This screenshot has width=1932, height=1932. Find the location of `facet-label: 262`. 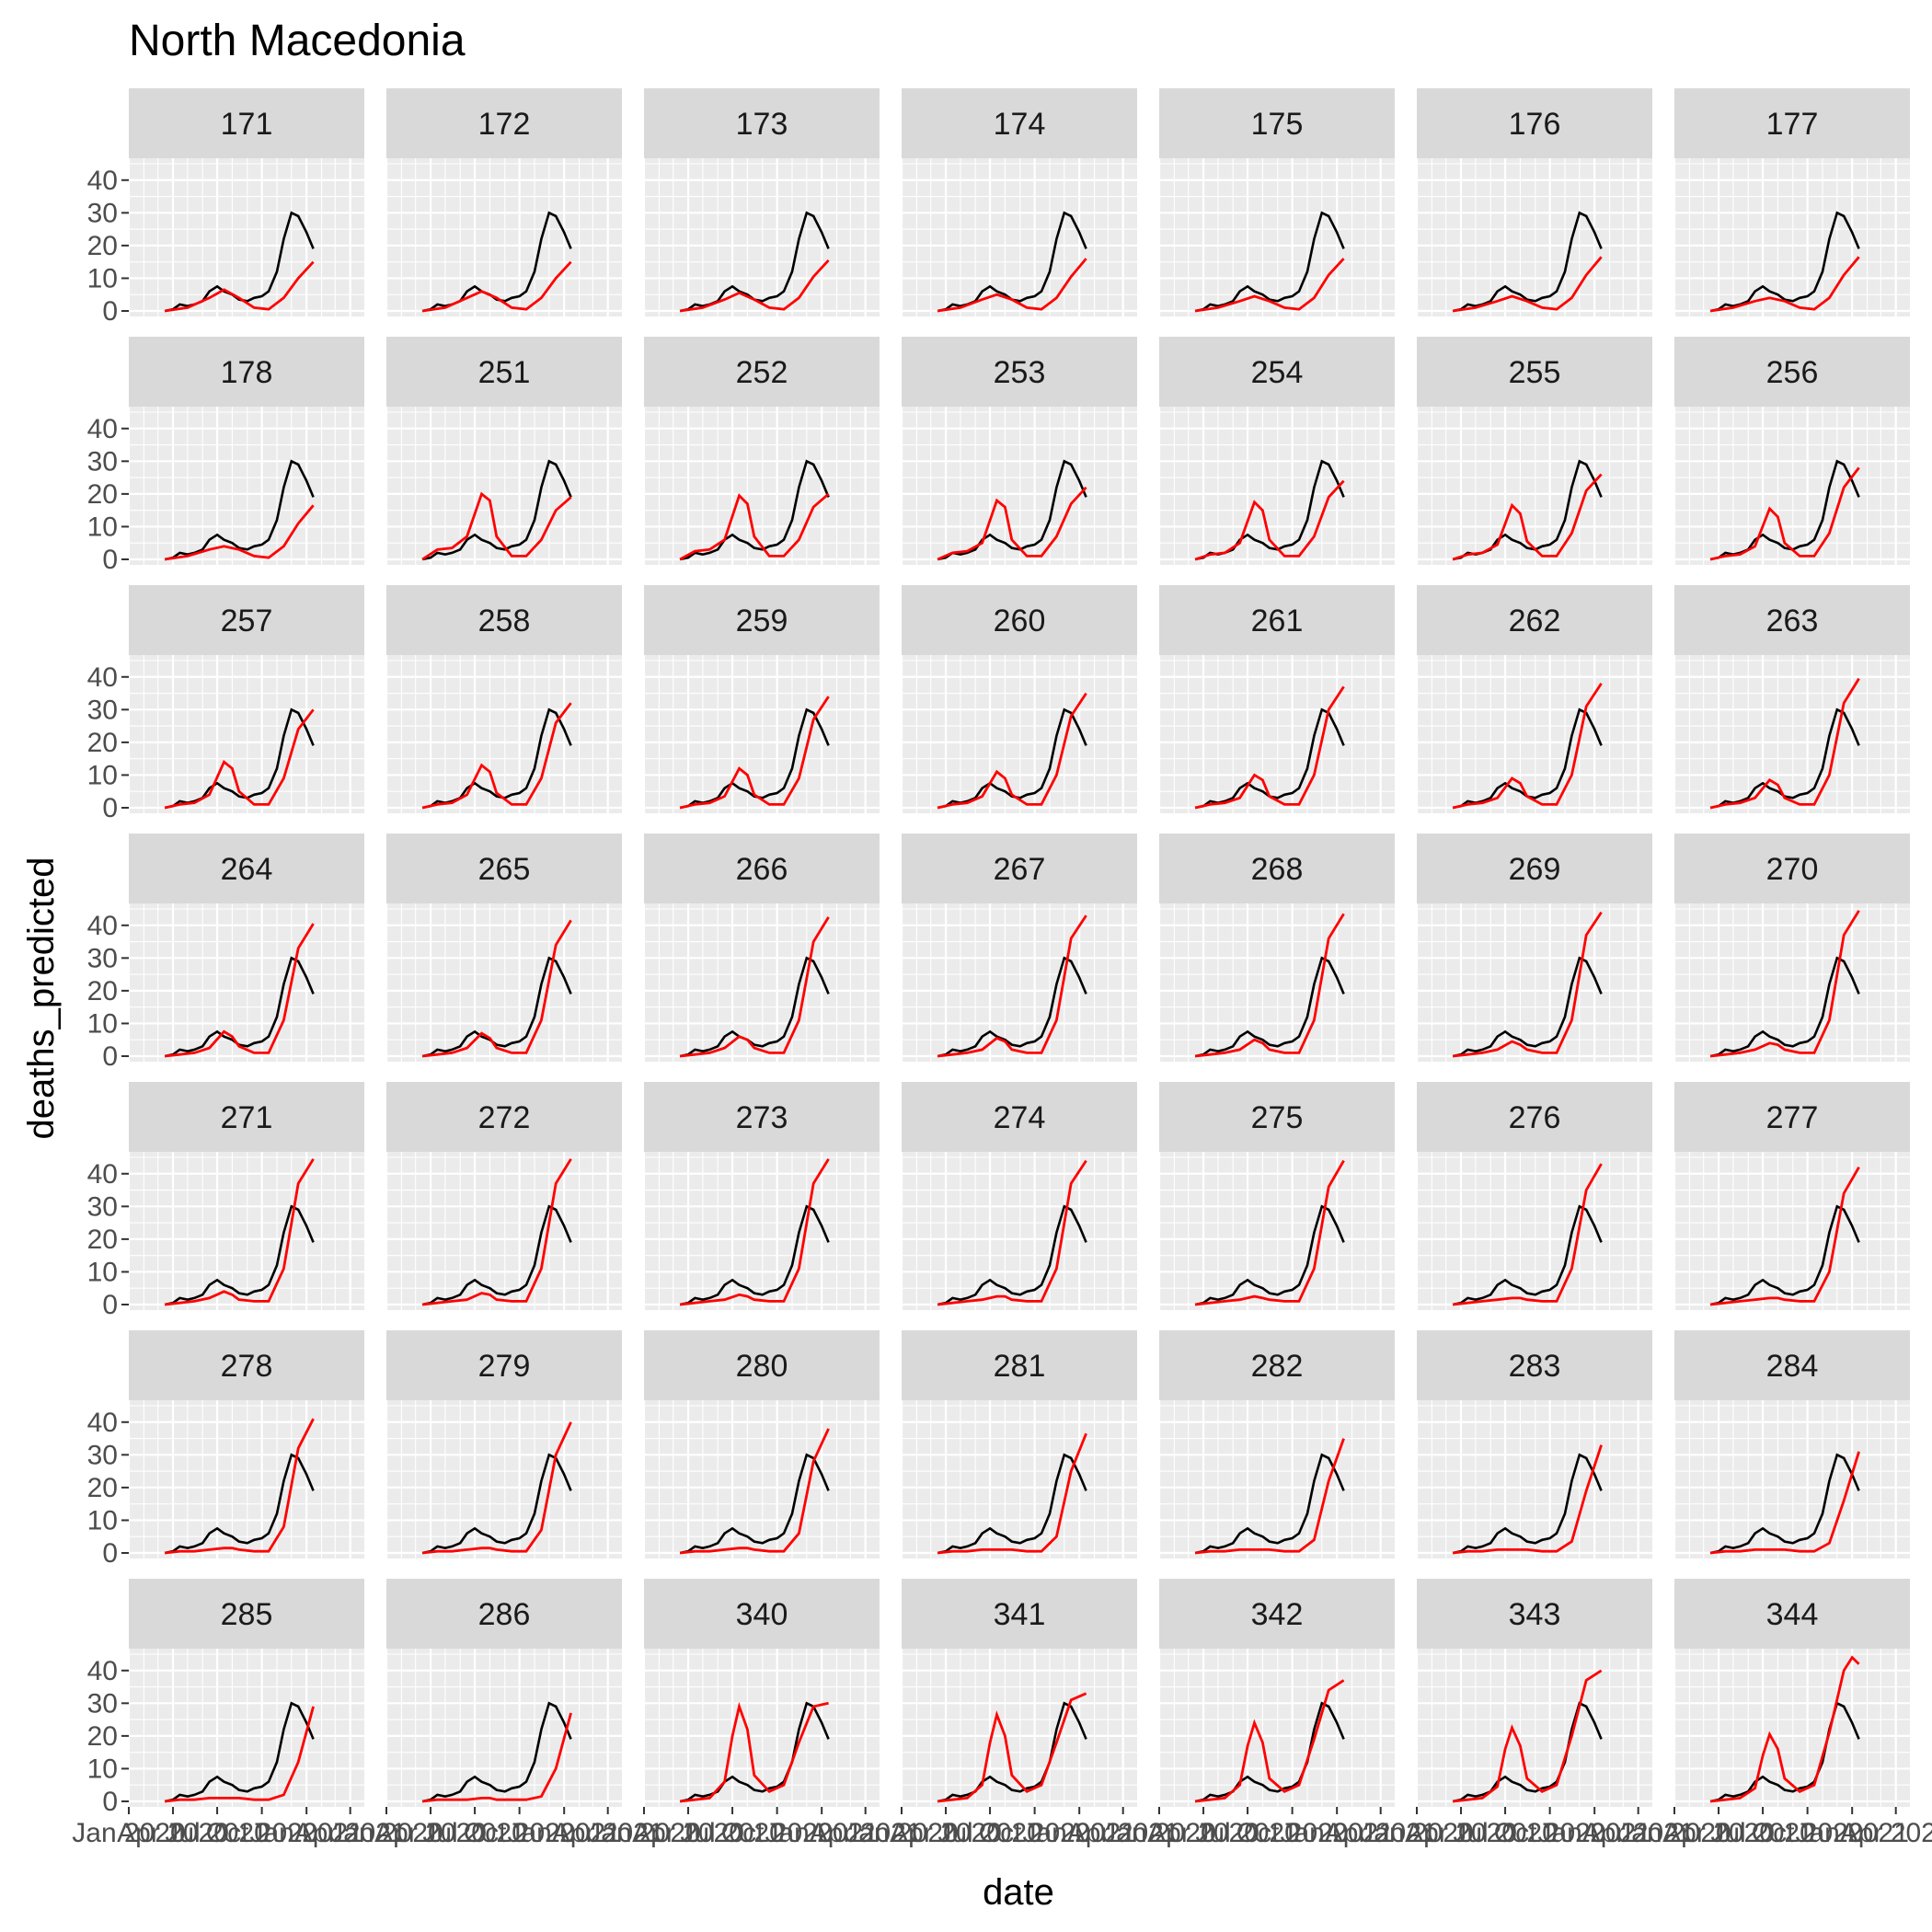

facet-label: 262 is located at coordinates (1535, 621).